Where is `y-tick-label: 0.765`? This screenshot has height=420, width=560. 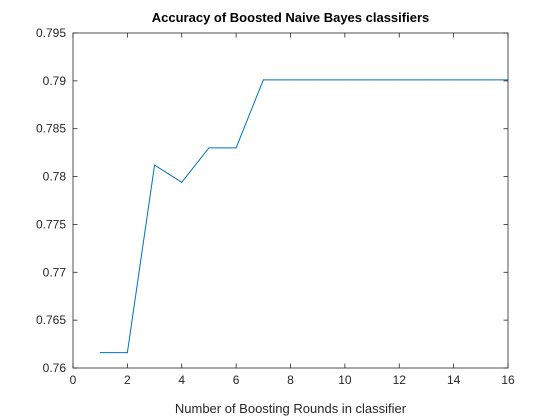 y-tick-label: 0.765 is located at coordinates (51, 320).